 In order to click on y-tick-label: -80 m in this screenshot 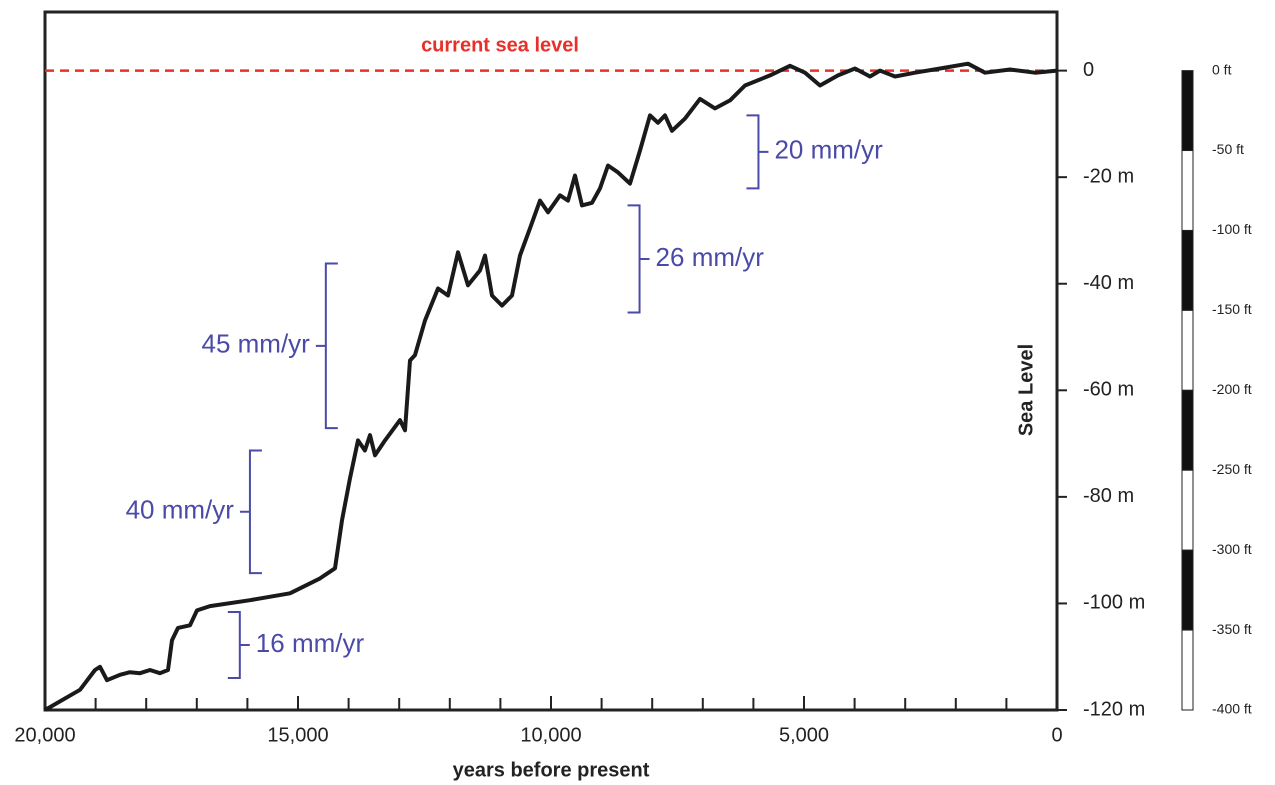, I will do `click(1108, 496)`.